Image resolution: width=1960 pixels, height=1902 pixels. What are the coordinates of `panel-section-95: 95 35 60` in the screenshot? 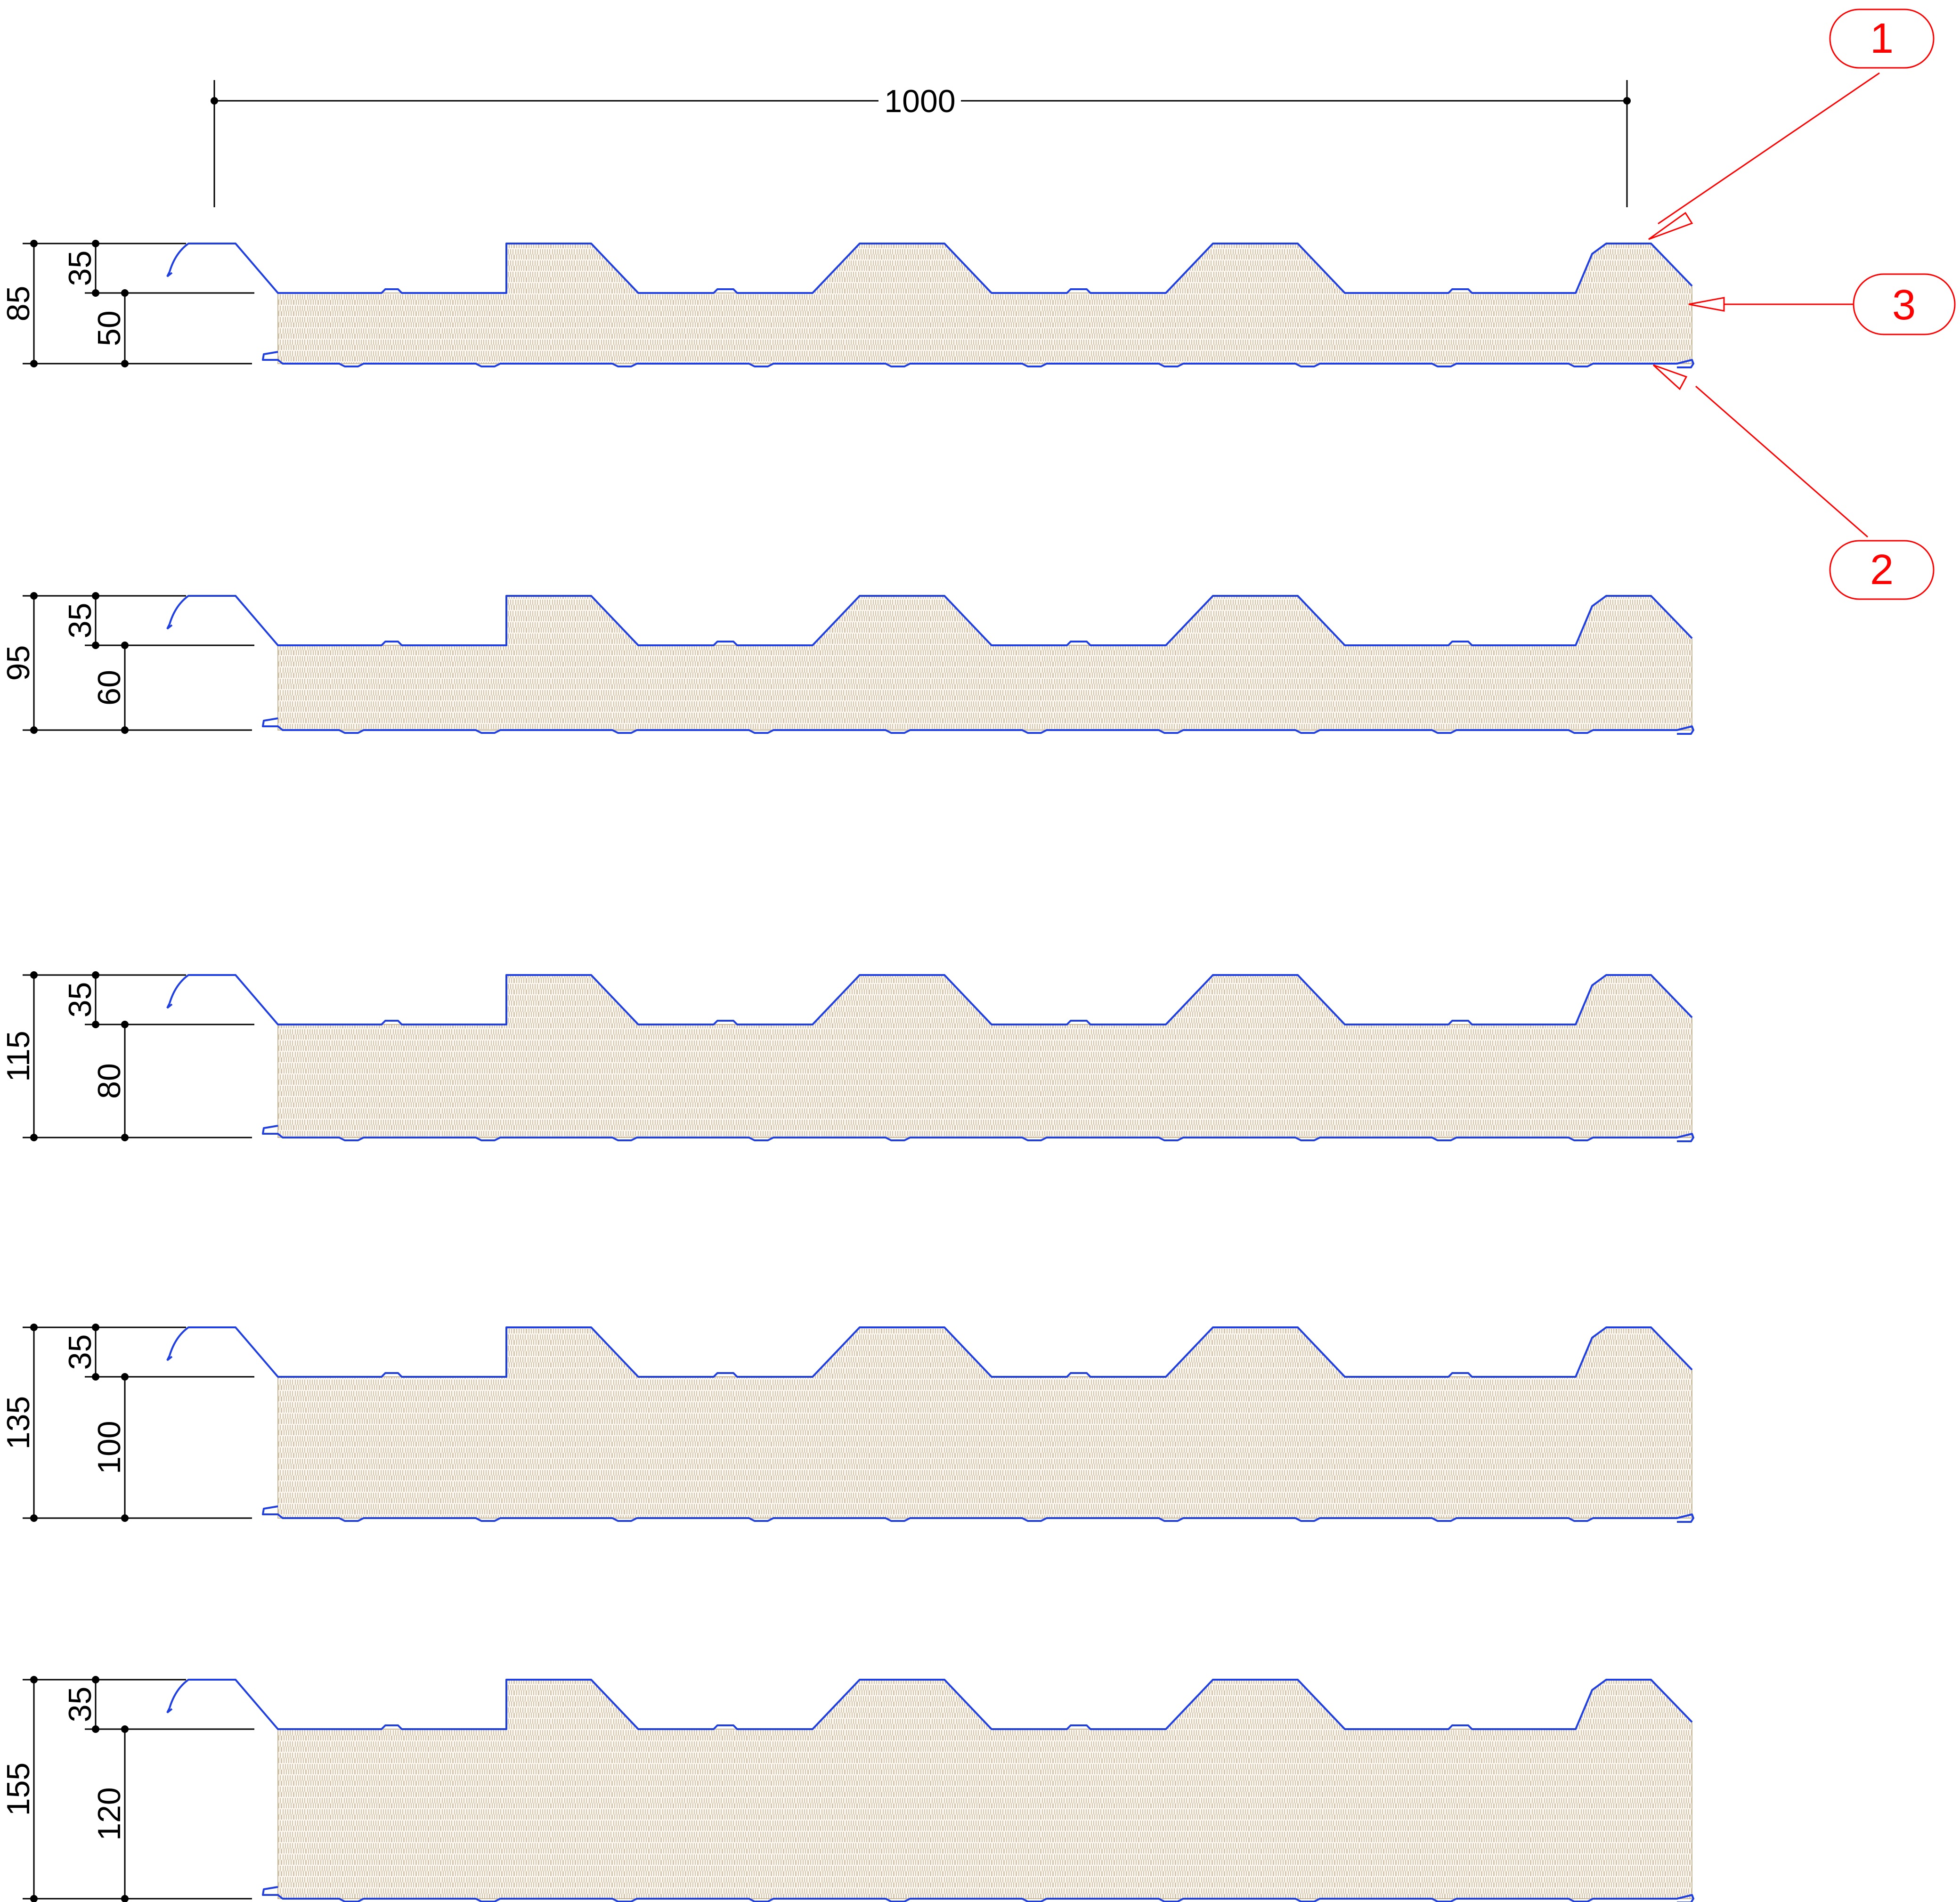 It's located at (847, 663).